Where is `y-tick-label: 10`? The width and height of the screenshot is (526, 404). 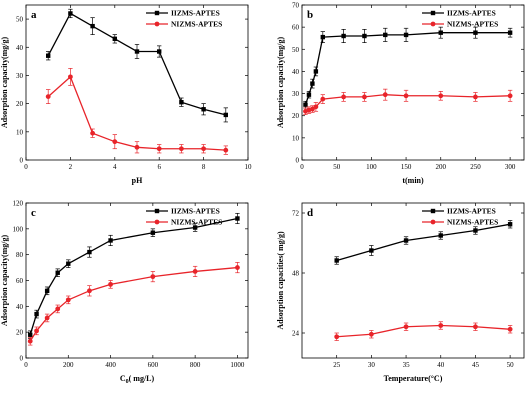
y-tick-label: 10 is located at coordinates (296, 138).